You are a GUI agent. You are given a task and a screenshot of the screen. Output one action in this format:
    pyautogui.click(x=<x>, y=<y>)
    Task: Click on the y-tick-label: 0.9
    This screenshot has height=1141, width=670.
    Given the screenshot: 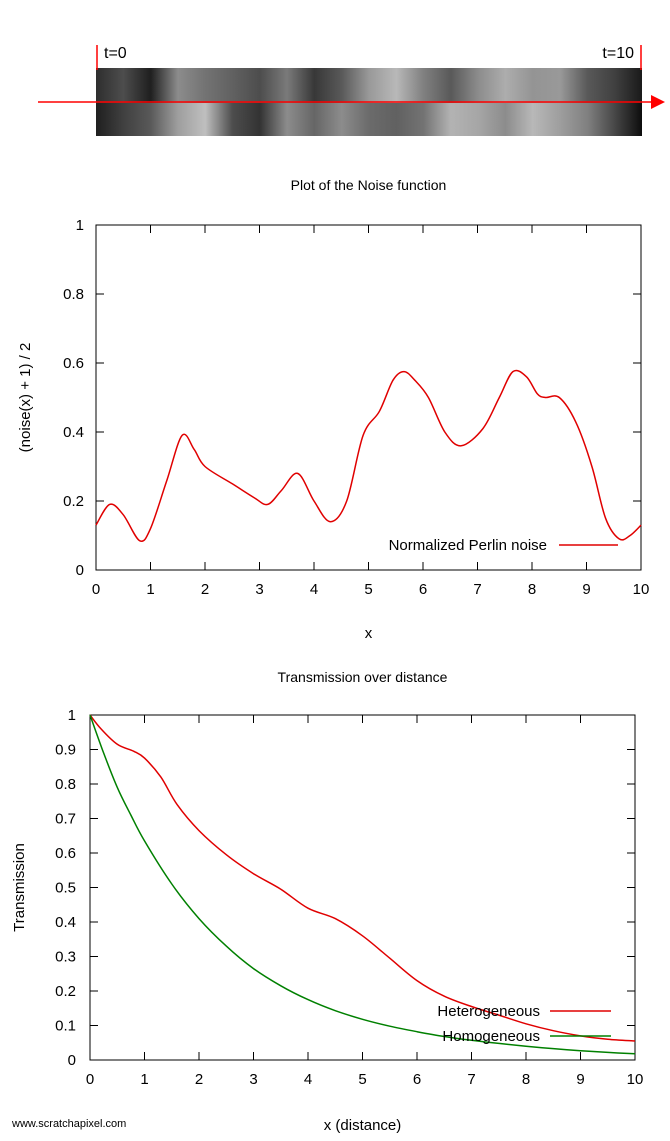 What is the action you would take?
    pyautogui.click(x=65, y=750)
    